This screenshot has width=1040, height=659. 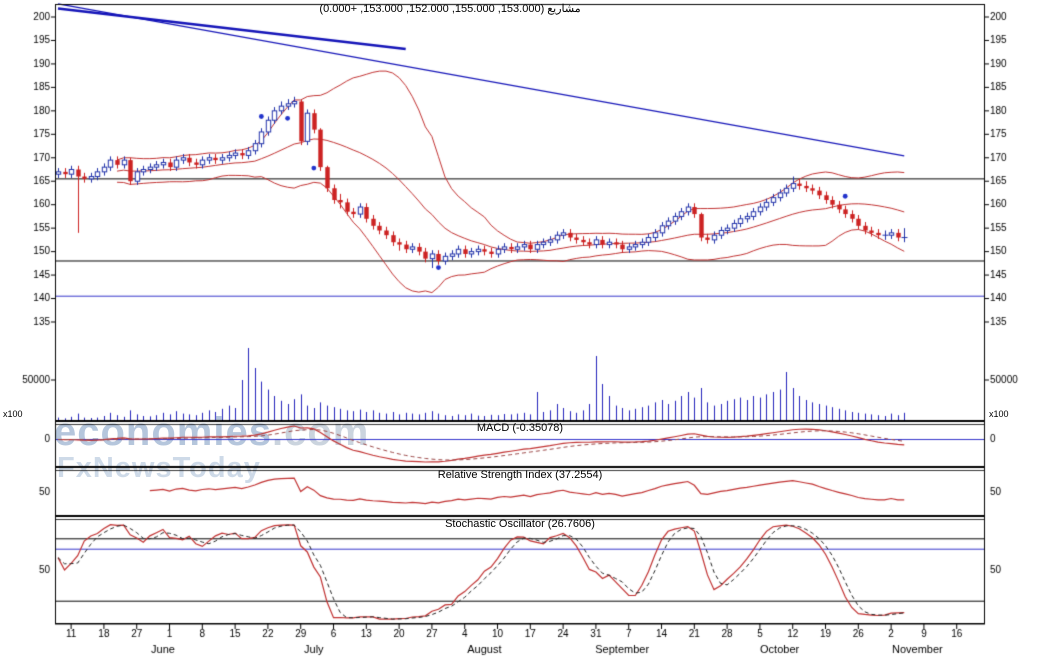 What do you see at coordinates (999, 414) in the screenshot?
I see `volume-unit-right: x100` at bounding box center [999, 414].